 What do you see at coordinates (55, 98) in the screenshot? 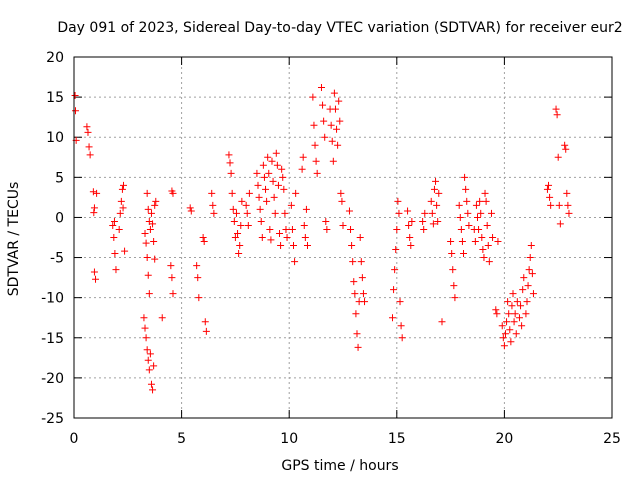
I see `y-tick-label: 15` at bounding box center [55, 98].